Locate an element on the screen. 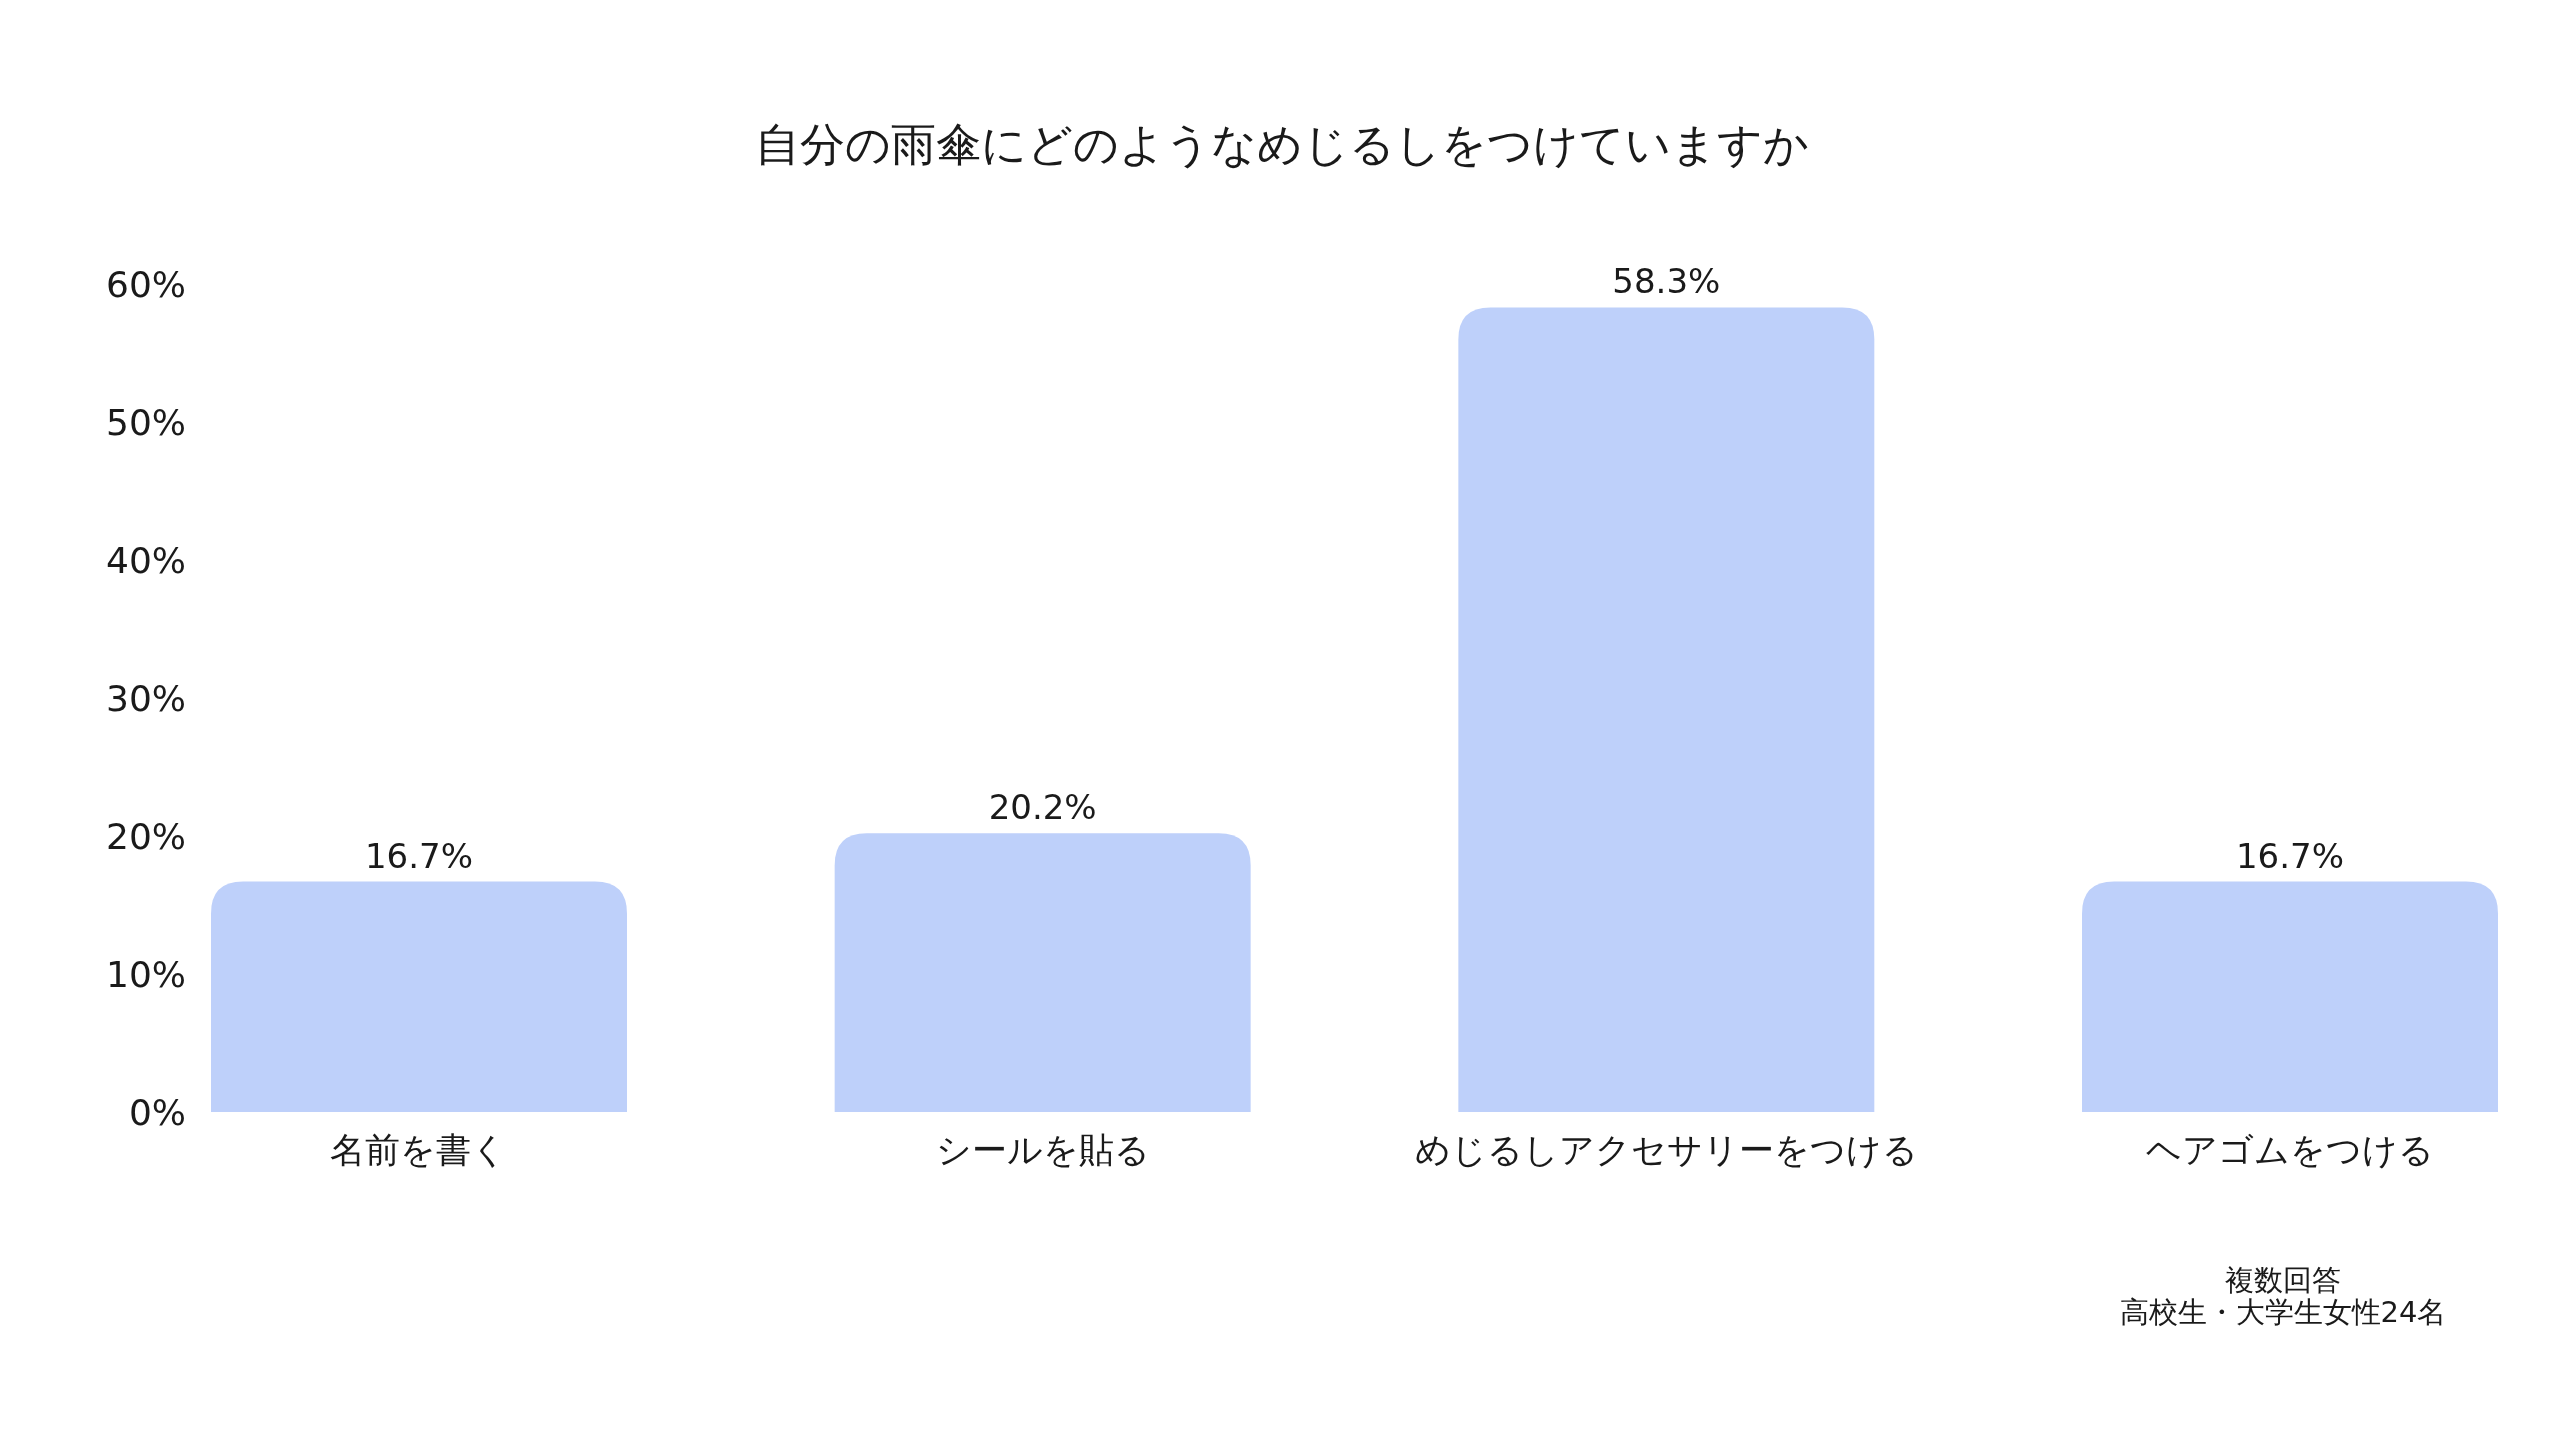  y-tick: 10% is located at coordinates (146, 974).